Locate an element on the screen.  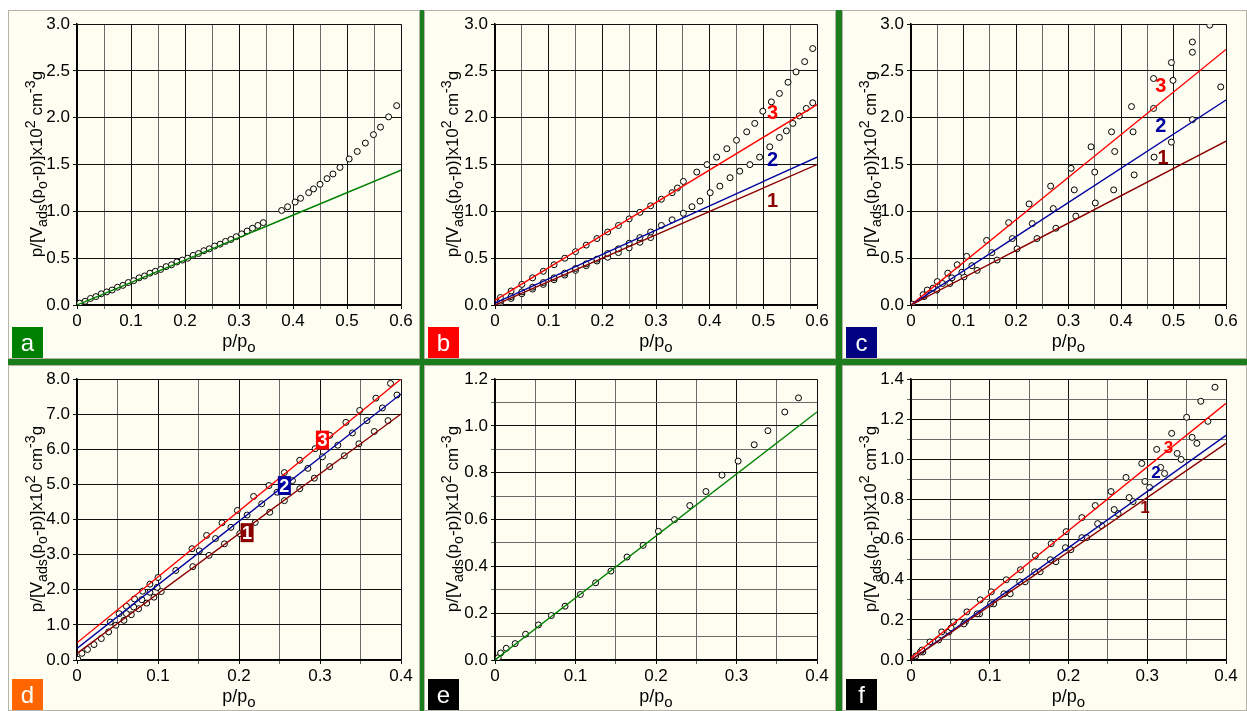
text: c is located at coordinates (861, 342).